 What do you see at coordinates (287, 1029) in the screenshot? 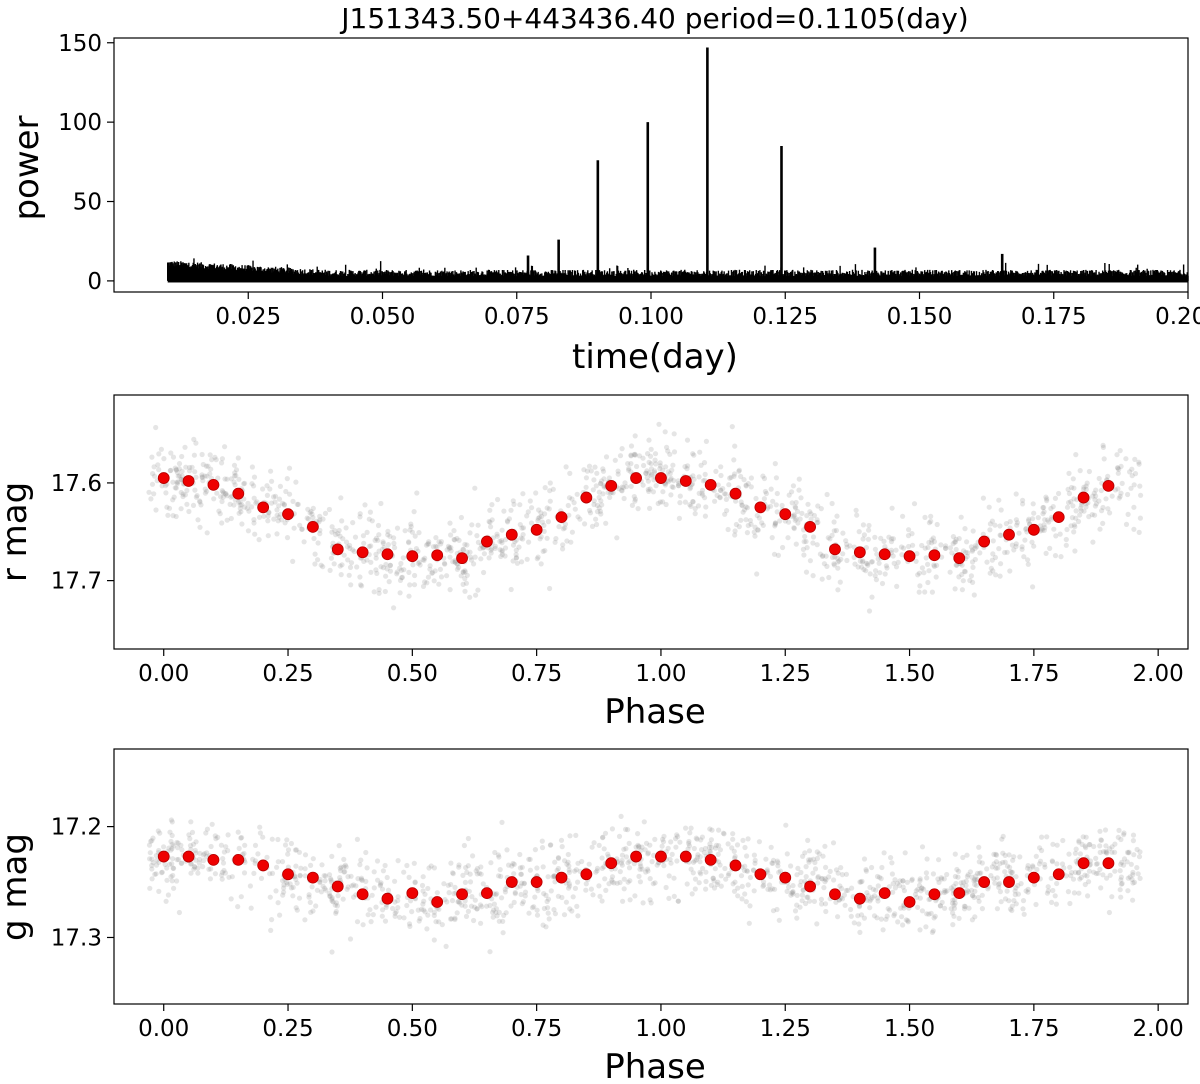
I see `x-tick-label: 0.25` at bounding box center [287, 1029].